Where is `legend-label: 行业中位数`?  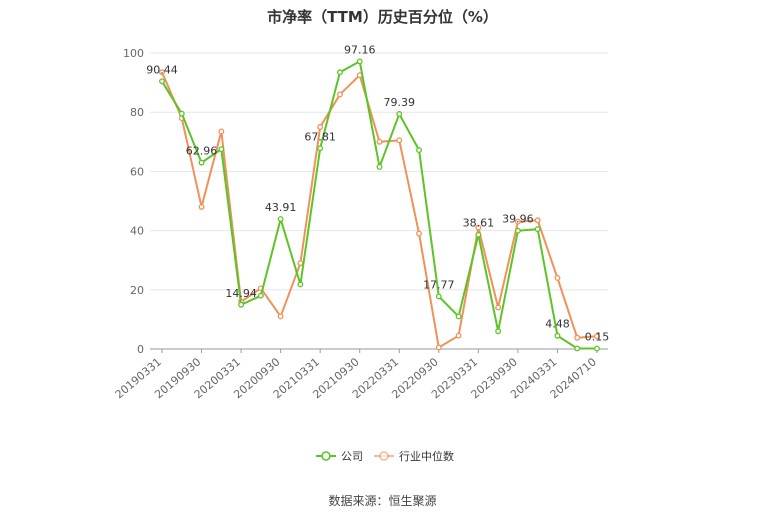
legend-label: 行业中位数 is located at coordinates (426, 456).